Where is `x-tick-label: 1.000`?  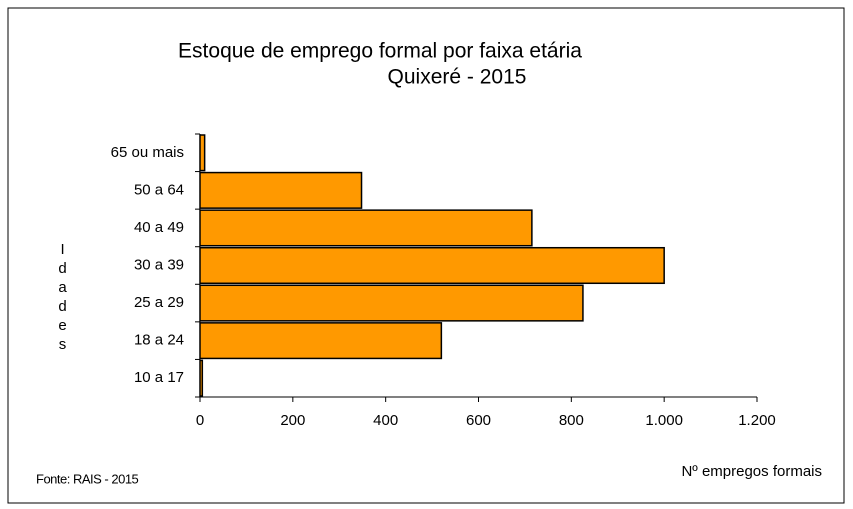
x-tick-label: 1.000 is located at coordinates (664, 420).